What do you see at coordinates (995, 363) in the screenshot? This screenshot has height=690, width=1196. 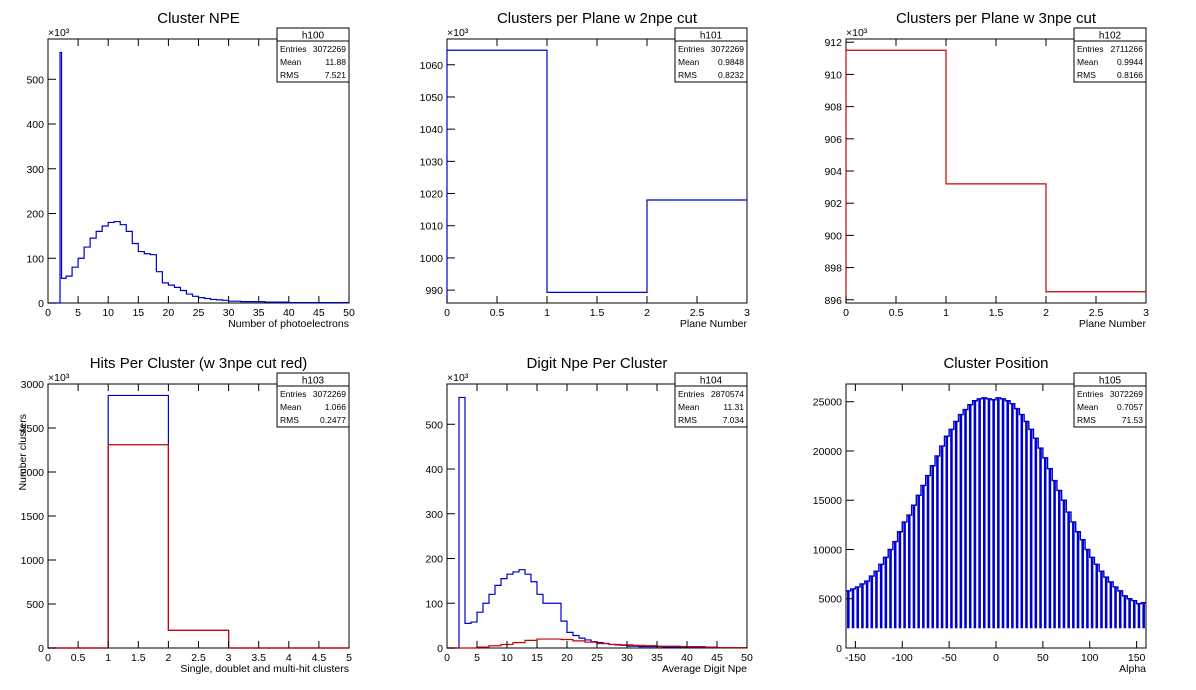 I see `chart-title: Cluster Position` at bounding box center [995, 363].